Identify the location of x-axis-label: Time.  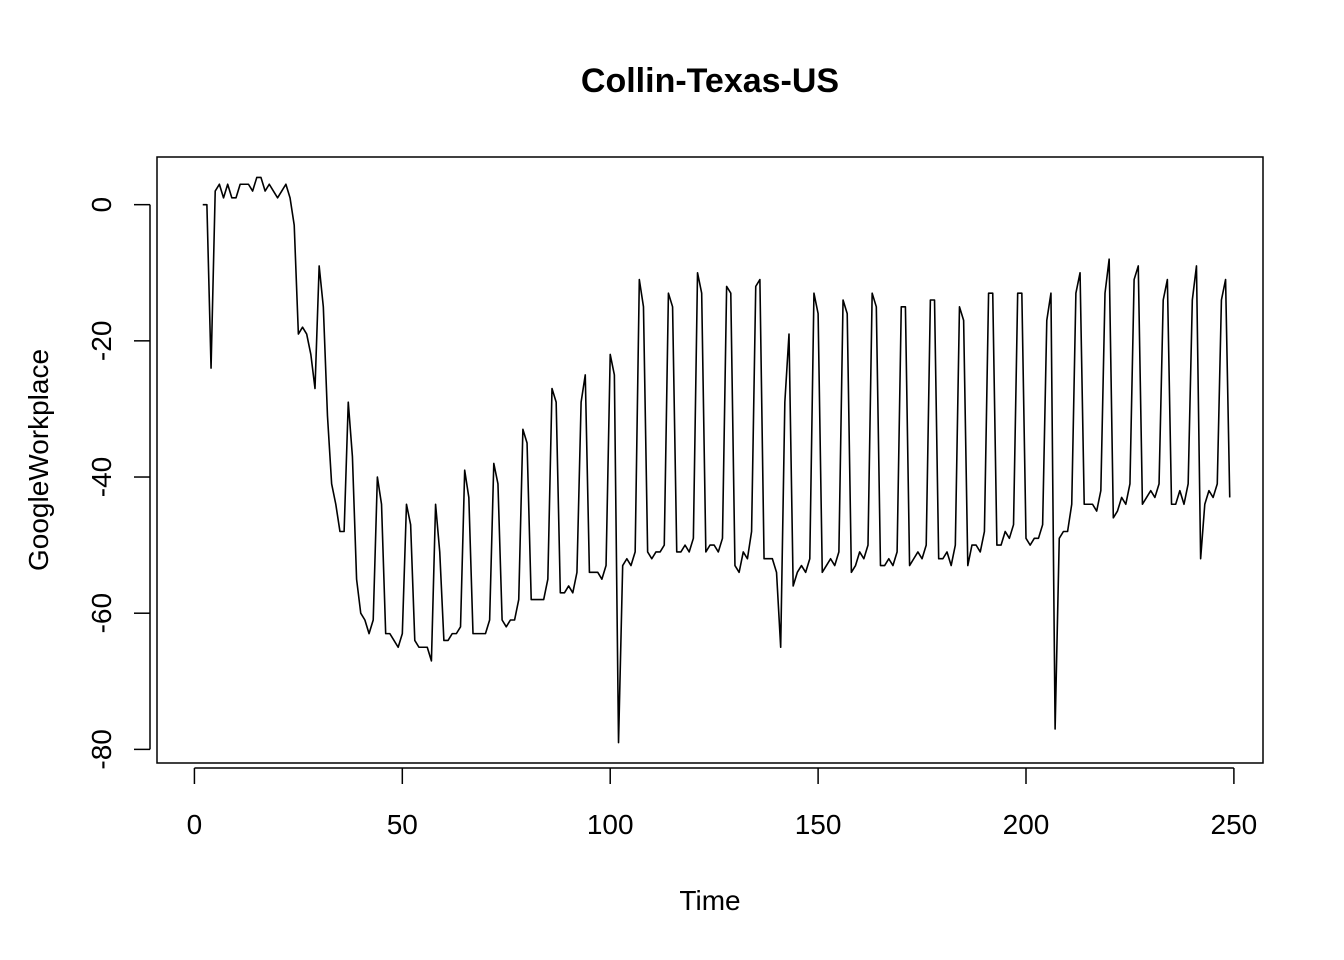
(709, 900).